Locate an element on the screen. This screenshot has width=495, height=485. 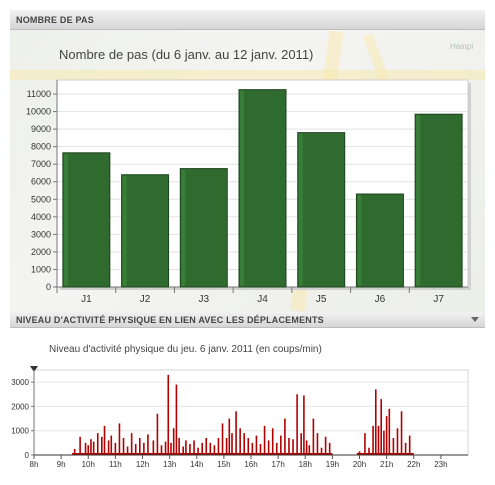
x-tick-label: 22h is located at coordinates (413, 464).